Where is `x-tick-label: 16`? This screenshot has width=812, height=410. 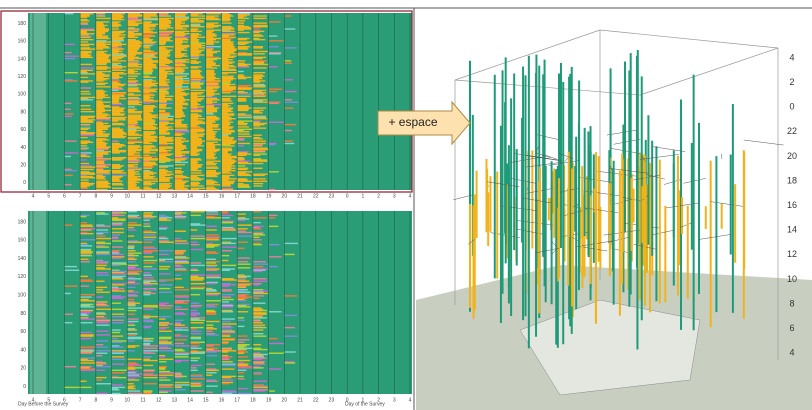
x-tick-label: 16 is located at coordinates (222, 196).